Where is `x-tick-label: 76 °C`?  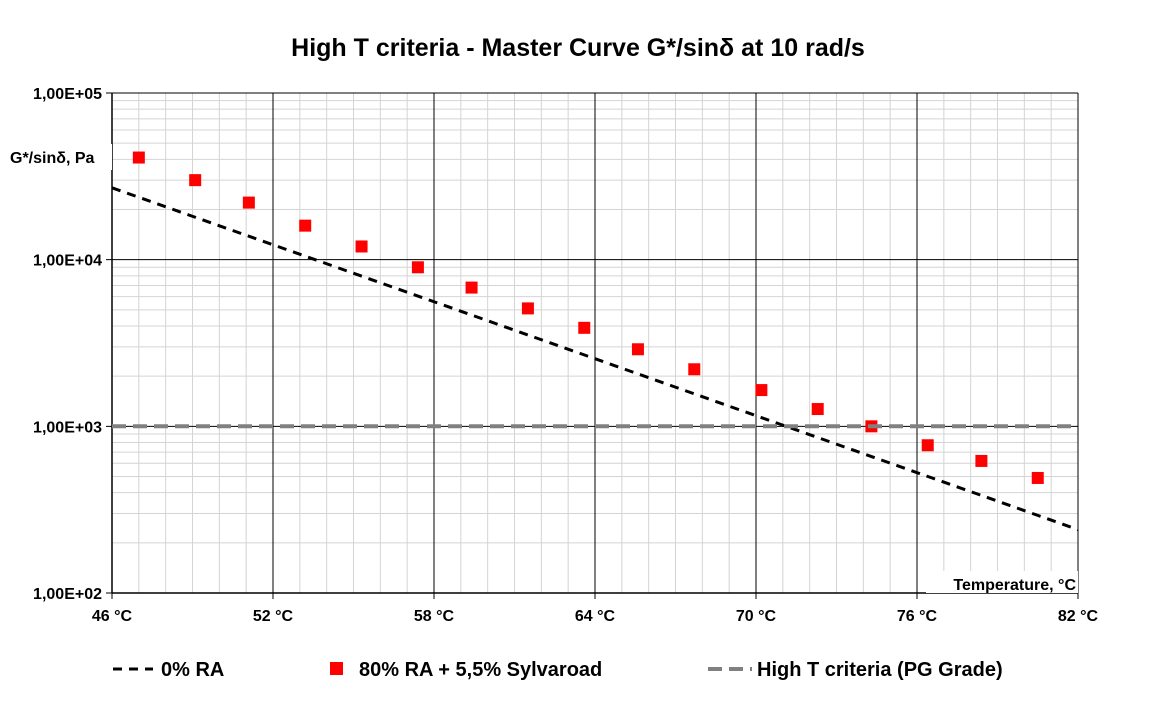
x-tick-label: 76 °C is located at coordinates (917, 616).